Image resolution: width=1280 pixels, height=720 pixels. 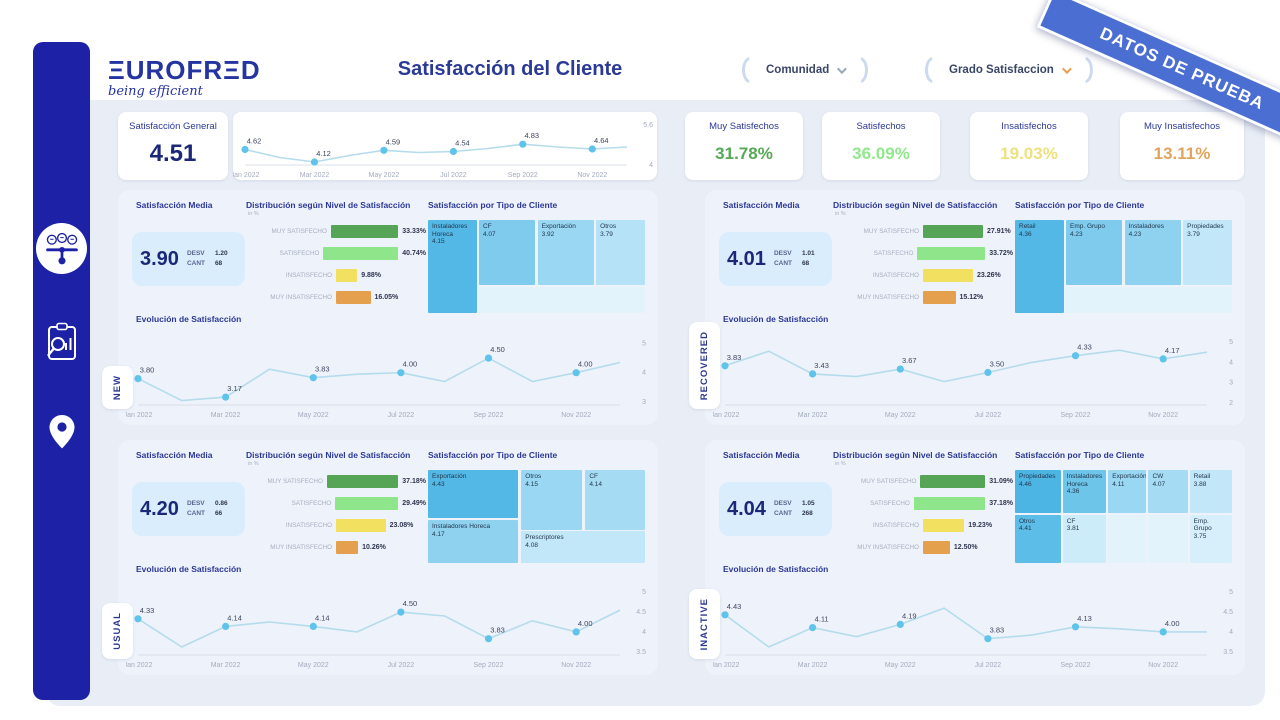 I want to click on media-box: 4.04 DESV 1.05 CANT 268, so click(x=775, y=509).